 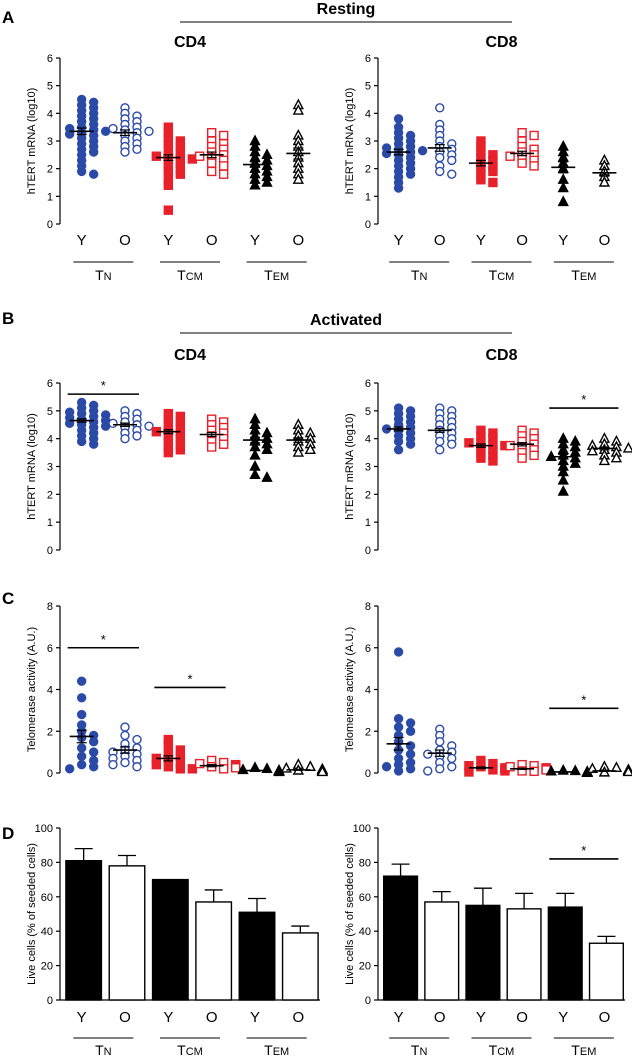 I want to click on chart-title: CD8, so click(x=501, y=42).